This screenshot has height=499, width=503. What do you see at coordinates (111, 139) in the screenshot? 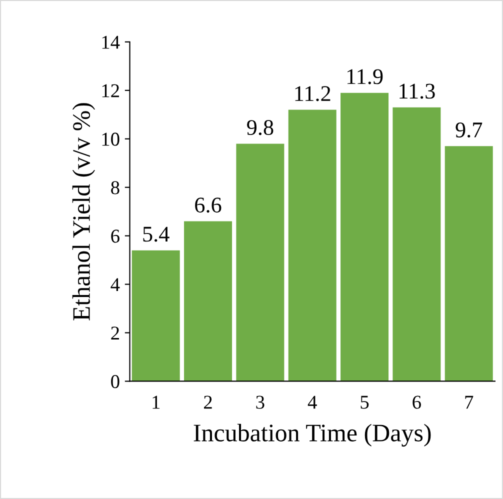
I see `y-tick-label: 10` at bounding box center [111, 139].